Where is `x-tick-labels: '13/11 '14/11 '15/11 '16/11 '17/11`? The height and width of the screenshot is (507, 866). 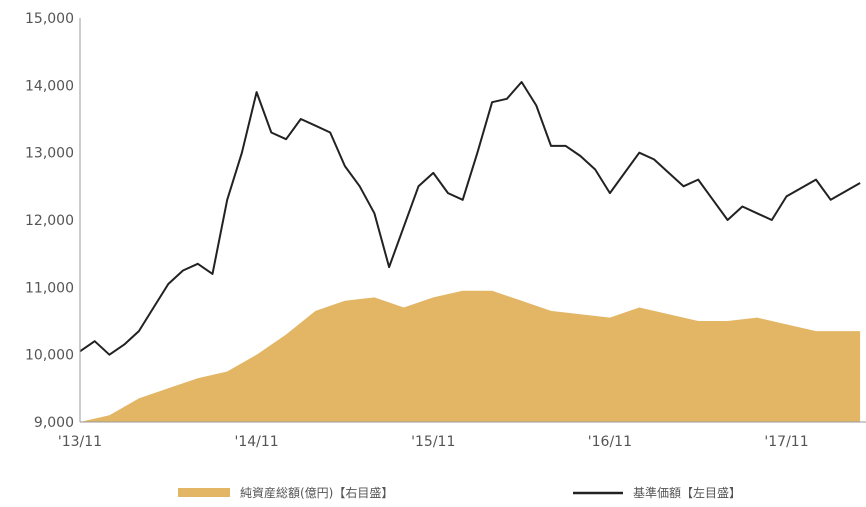 x-tick-labels: '13/11 '14/11 '15/11 '16/11 '17/11 is located at coordinates (433, 442).